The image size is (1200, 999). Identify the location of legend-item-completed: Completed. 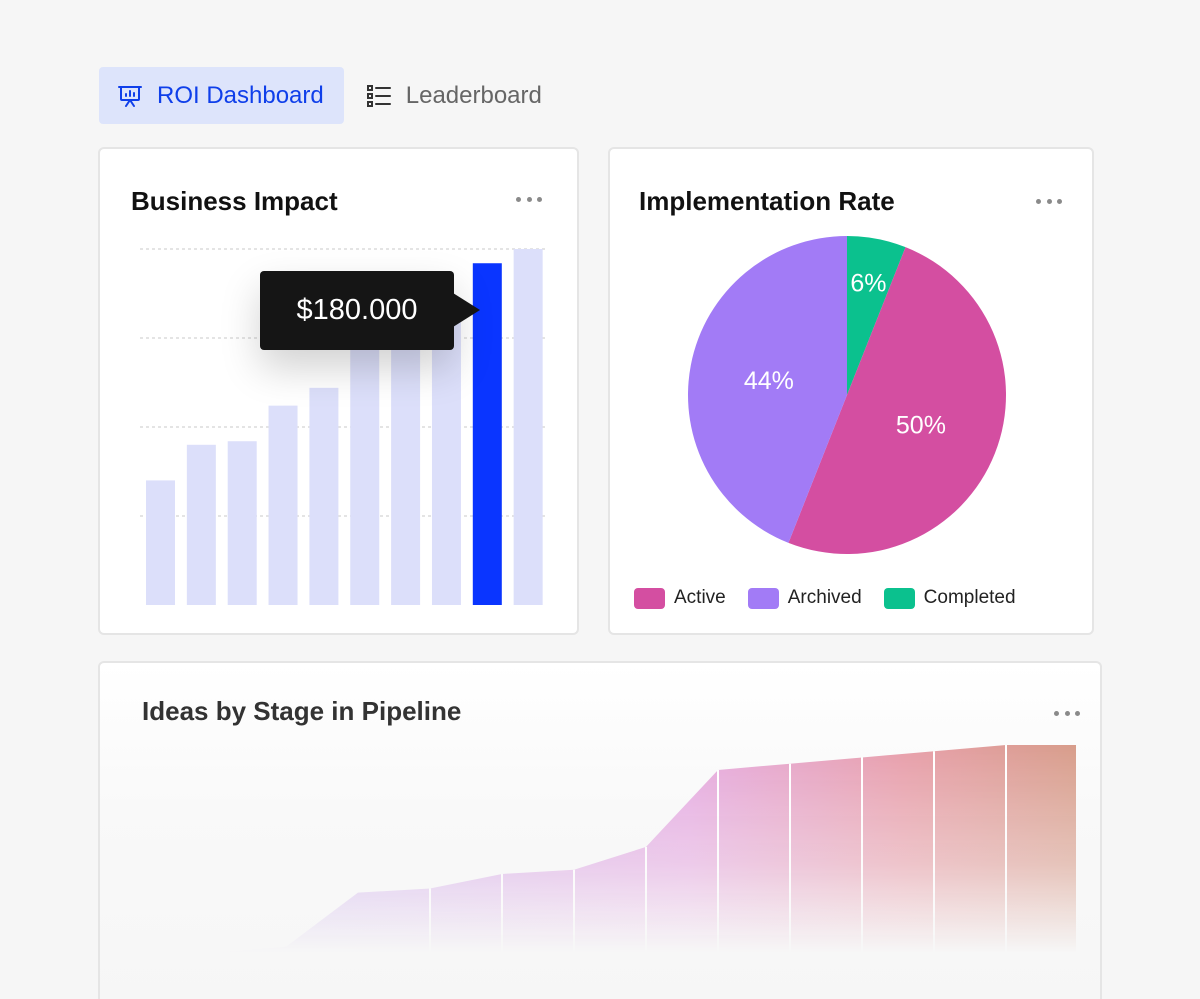
(949, 598).